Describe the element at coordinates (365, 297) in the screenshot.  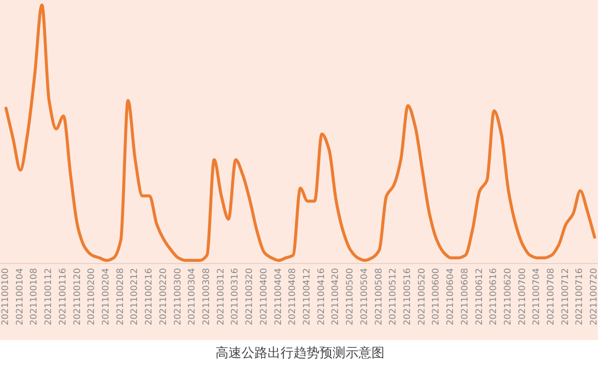
I see `x-tick-label: 2021100504` at that location.